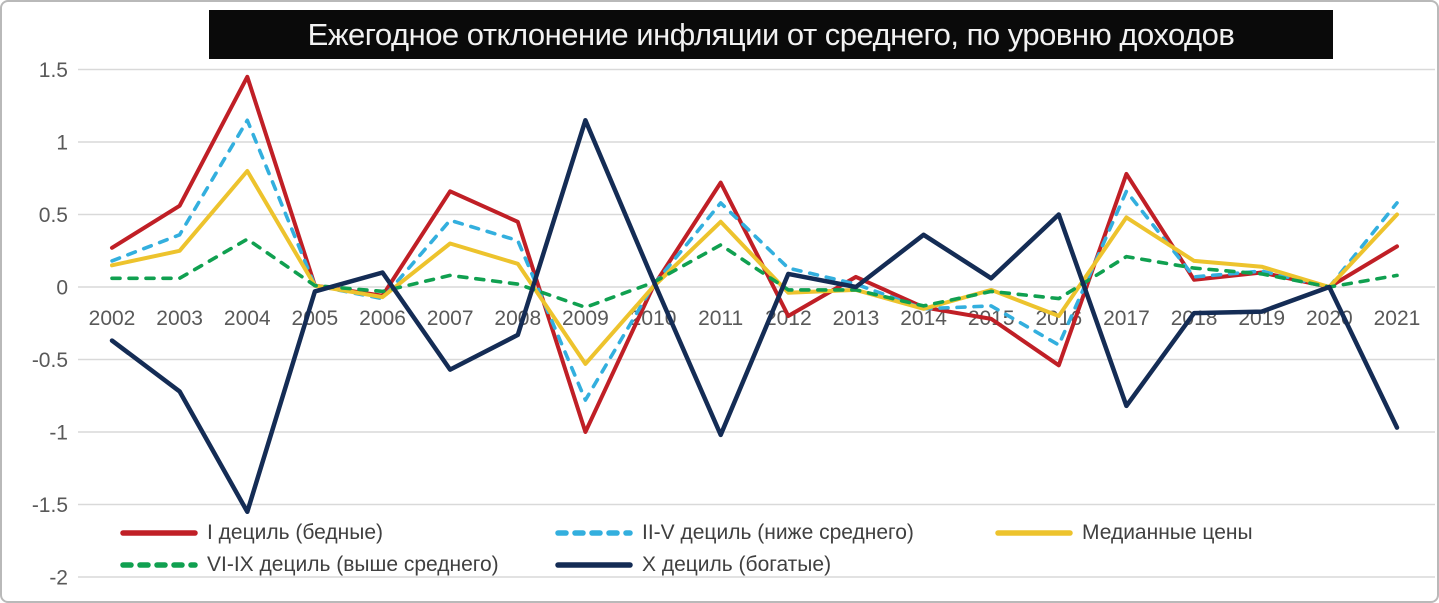 This screenshot has width=1439, height=603. What do you see at coordinates (315, 318) in the screenshot?
I see `svg-text: 2005` at bounding box center [315, 318].